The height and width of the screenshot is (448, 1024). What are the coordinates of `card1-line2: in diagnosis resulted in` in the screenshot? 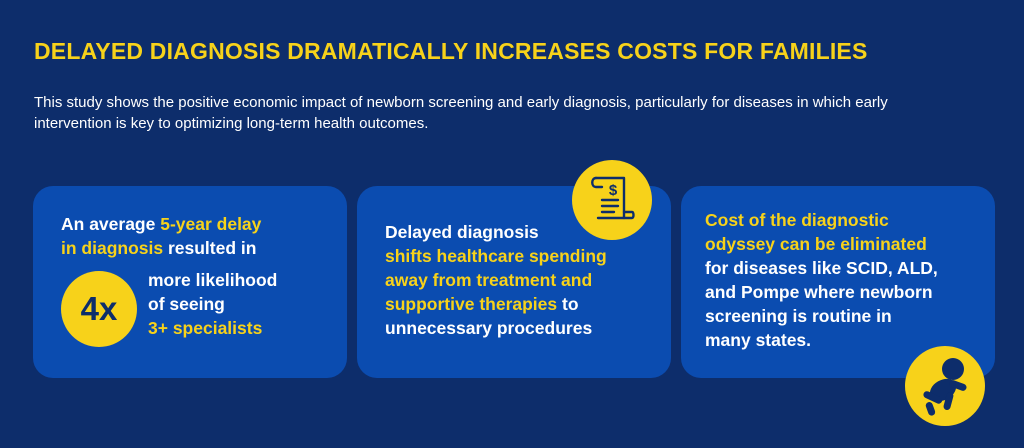 It's located at (158, 248).